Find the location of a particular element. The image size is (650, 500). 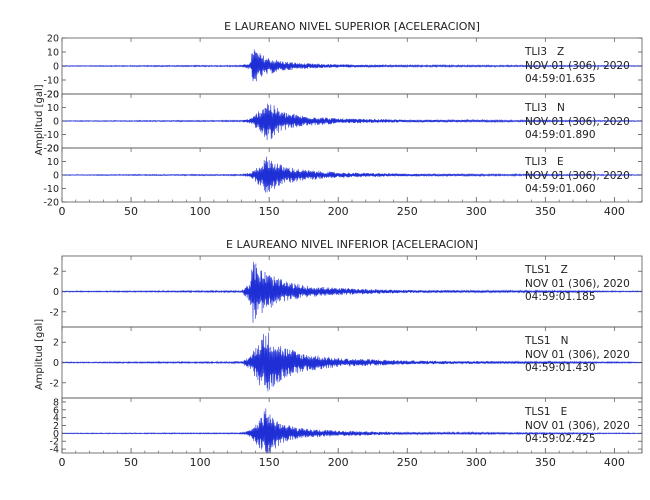

y-tick-label: 4 is located at coordinates (56, 418).